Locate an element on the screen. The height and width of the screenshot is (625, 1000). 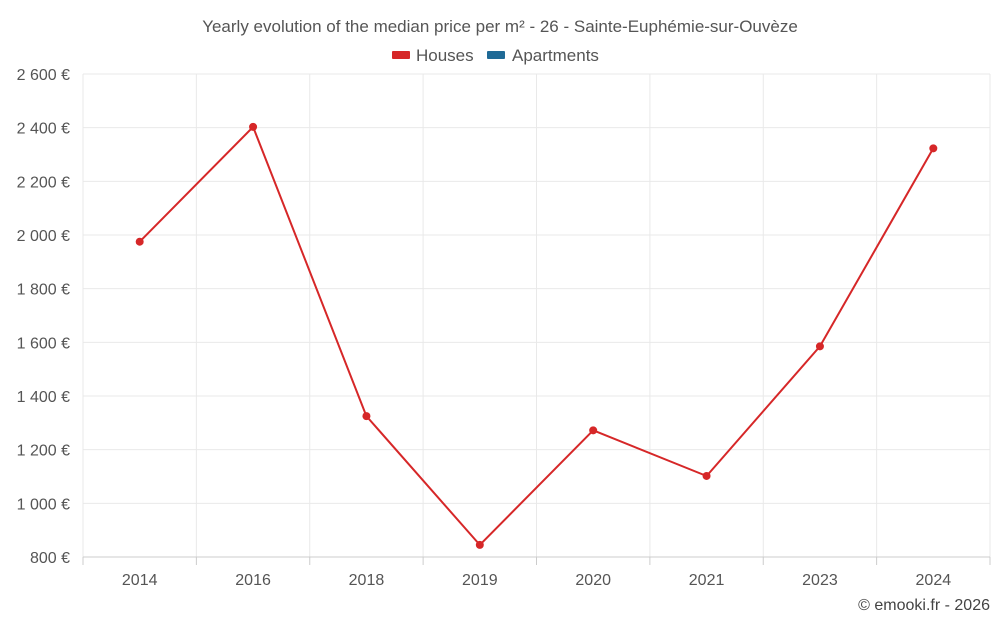
legend-label-apartments: Apartments is located at coordinates (555, 55).